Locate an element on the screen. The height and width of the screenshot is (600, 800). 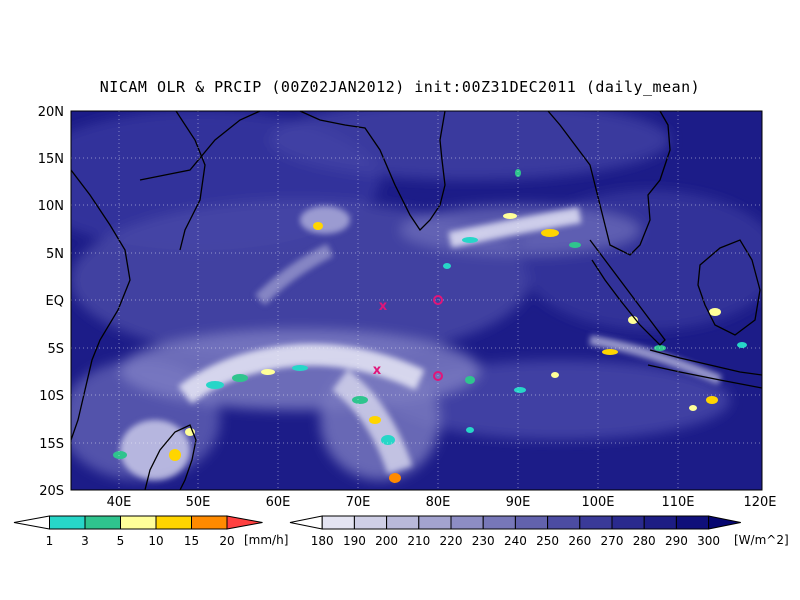
lat-label: 10N is located at coordinates (51, 206).